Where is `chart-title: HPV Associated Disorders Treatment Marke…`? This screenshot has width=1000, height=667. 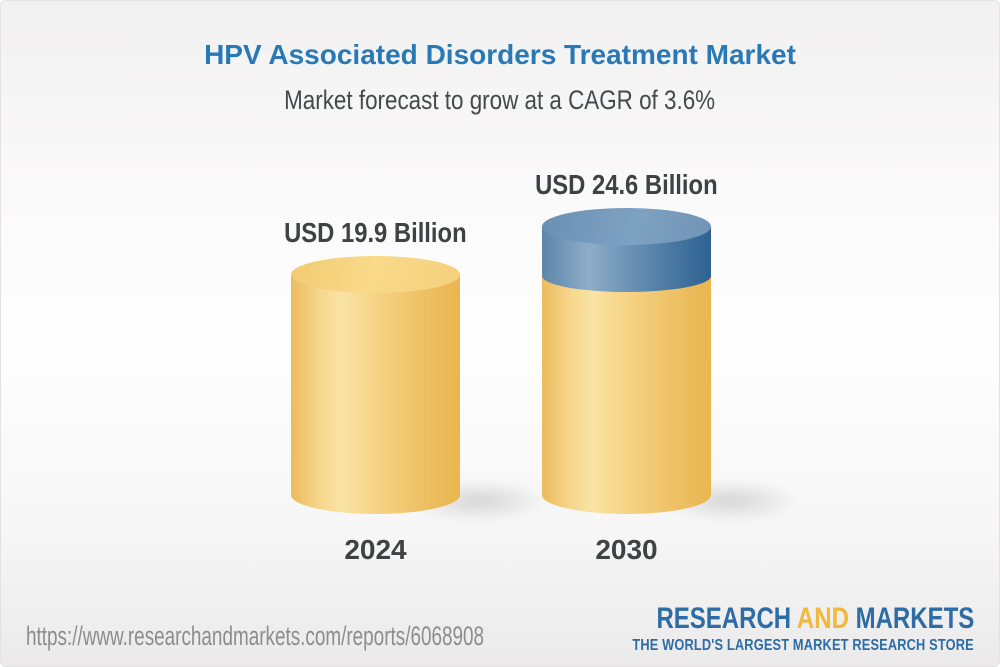 chart-title: HPV Associated Disorders Treatment Marke… is located at coordinates (500, 54).